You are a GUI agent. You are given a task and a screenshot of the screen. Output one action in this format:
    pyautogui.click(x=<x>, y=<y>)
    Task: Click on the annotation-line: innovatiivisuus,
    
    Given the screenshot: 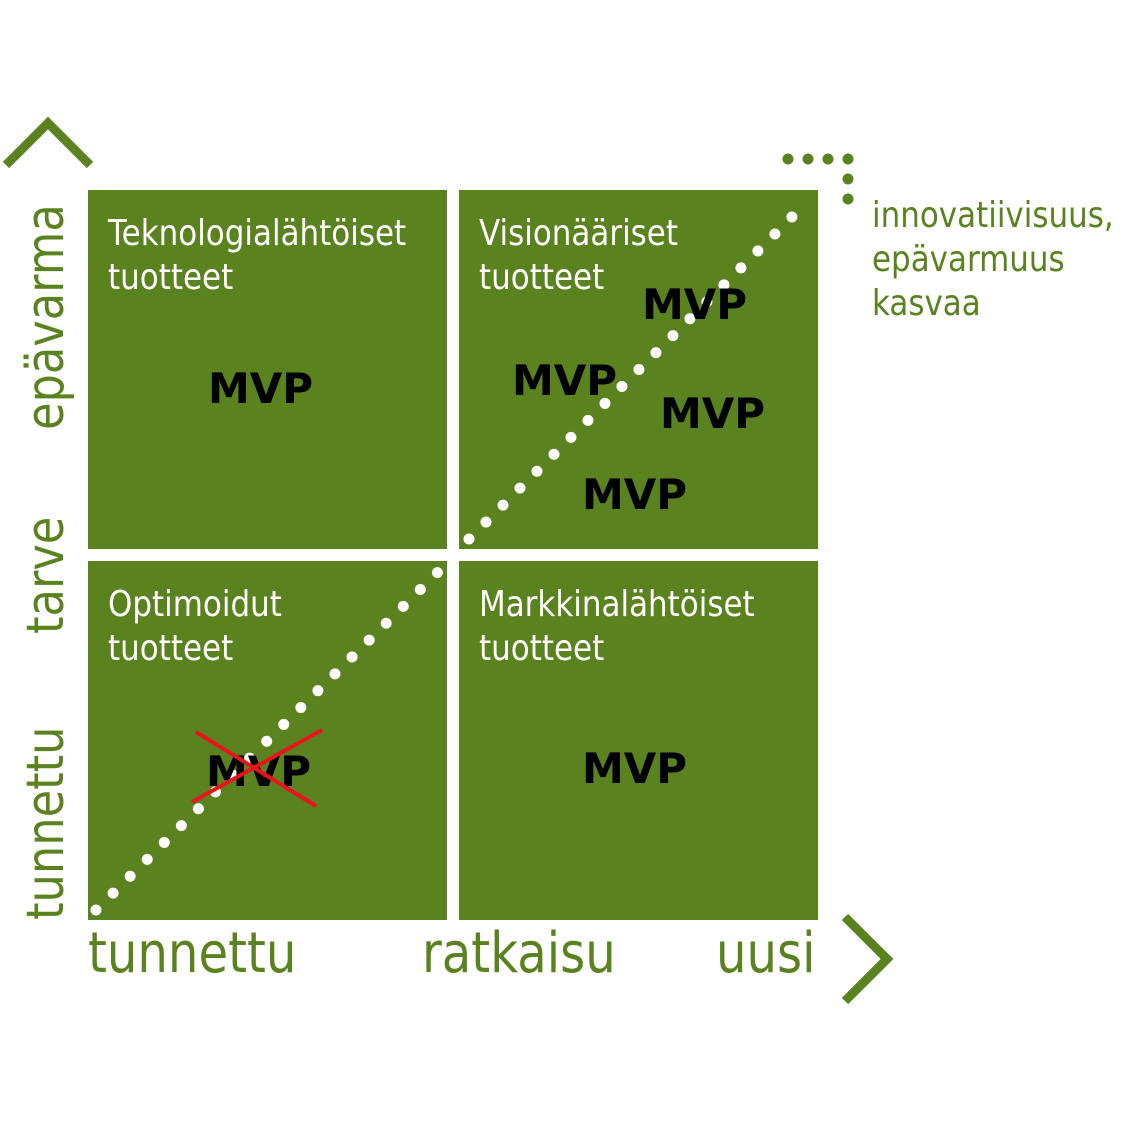 What is the action you would take?
    pyautogui.click(x=993, y=215)
    